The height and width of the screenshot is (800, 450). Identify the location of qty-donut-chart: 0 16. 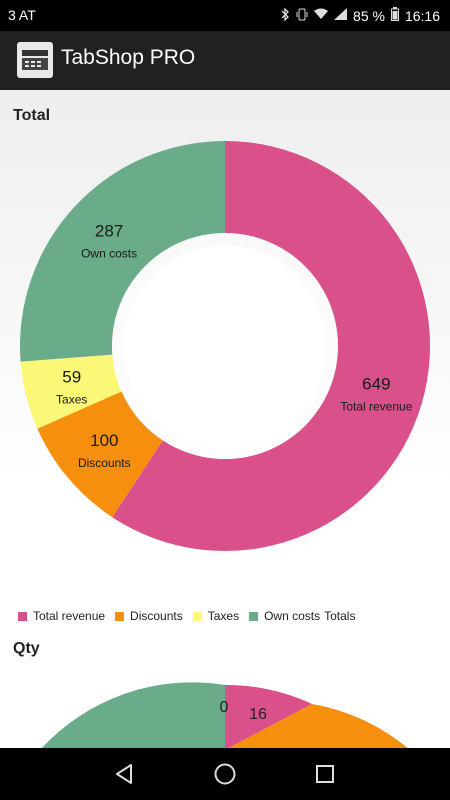
(224, 715).